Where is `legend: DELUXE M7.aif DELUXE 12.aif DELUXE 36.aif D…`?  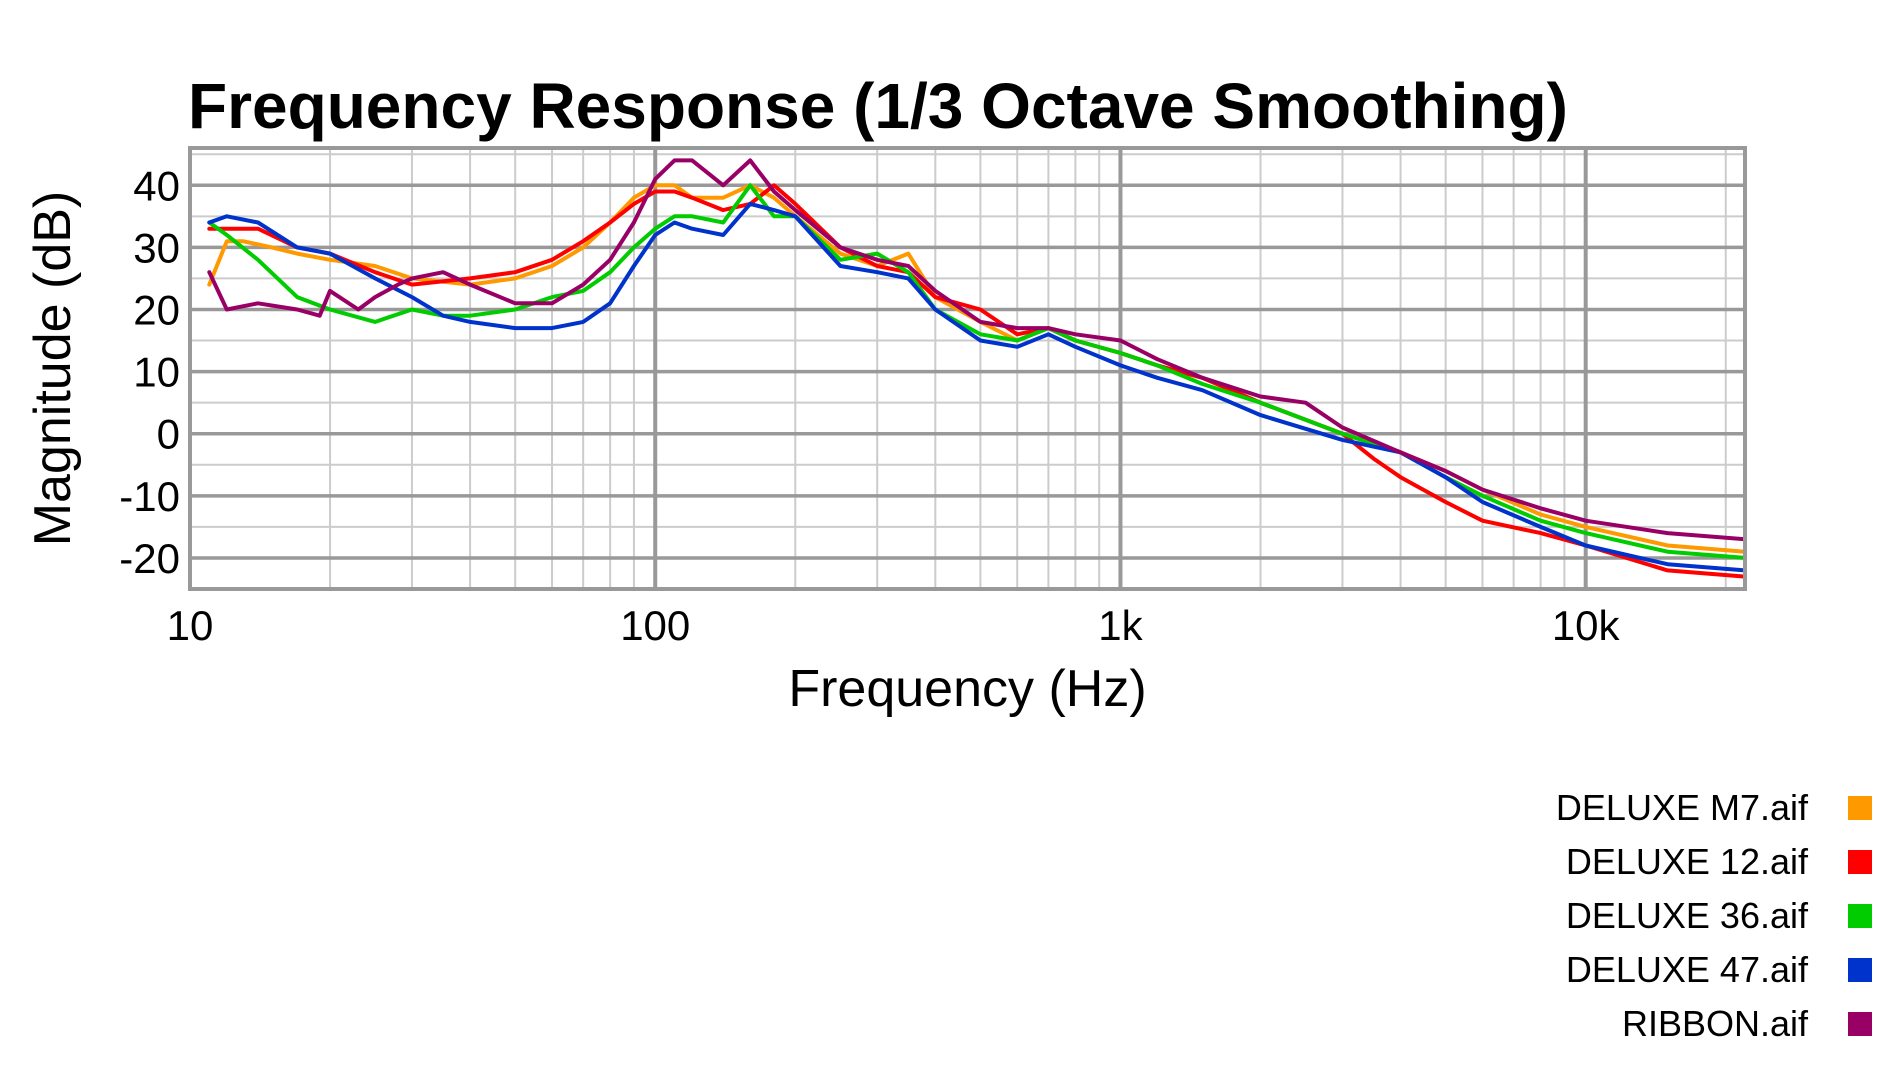
legend: DELUXE M7.aif DELUXE 12.aif DELUXE 36.aif D… is located at coordinates (1714, 915).